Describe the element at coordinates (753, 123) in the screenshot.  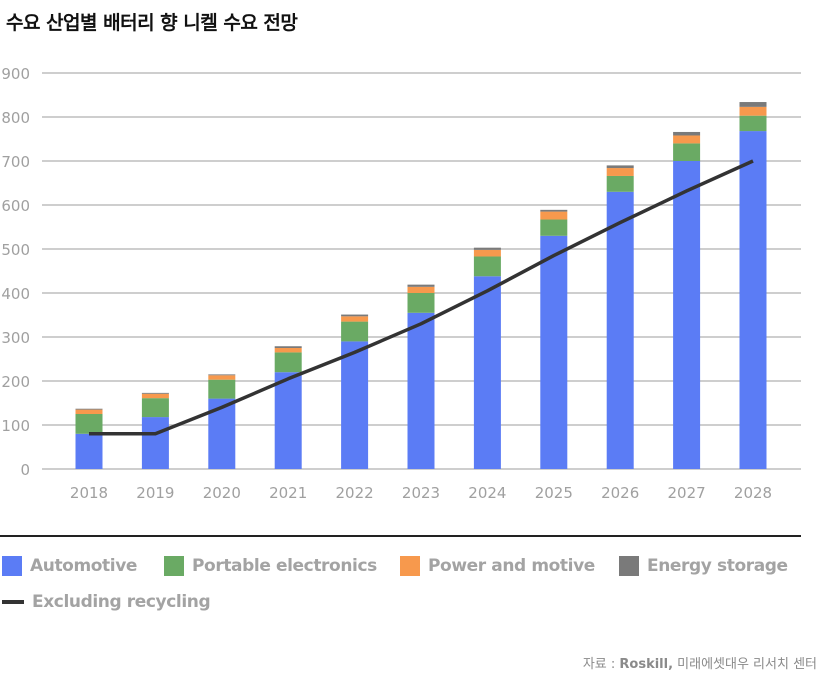
I see `bar-portable-electronics-2028` at that location.